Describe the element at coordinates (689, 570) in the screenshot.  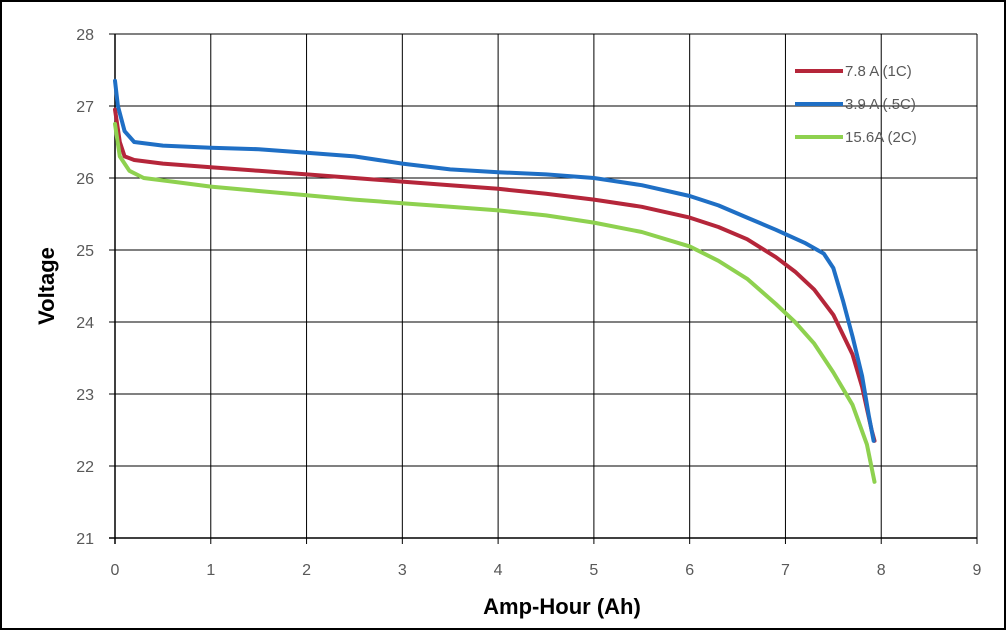
I see `x-tick-label: 6` at that location.